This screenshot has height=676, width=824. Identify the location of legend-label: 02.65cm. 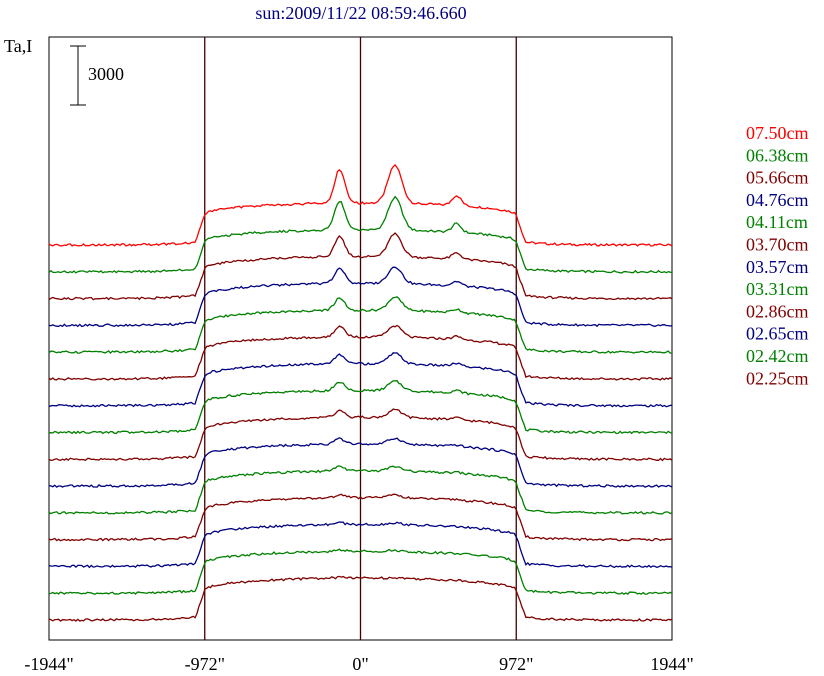
(777, 334).